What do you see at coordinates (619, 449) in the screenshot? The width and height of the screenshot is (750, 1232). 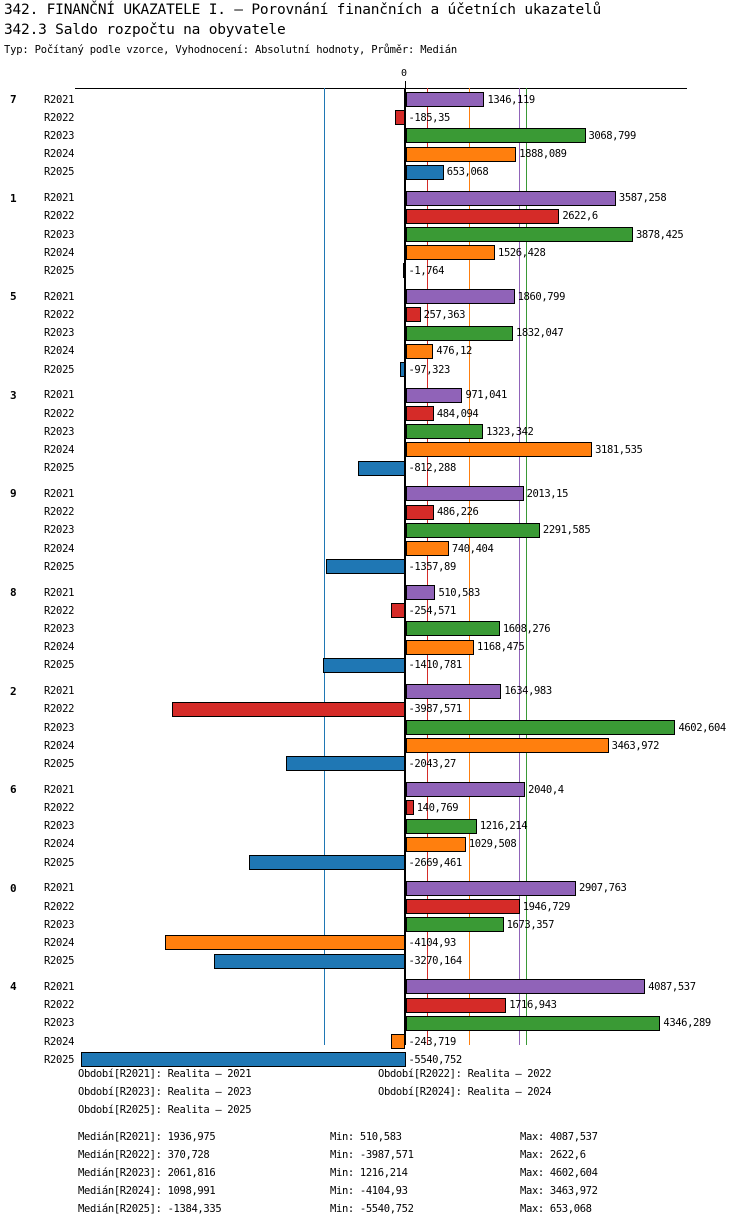 I see `bar-value-label: 3181,535` at bounding box center [619, 449].